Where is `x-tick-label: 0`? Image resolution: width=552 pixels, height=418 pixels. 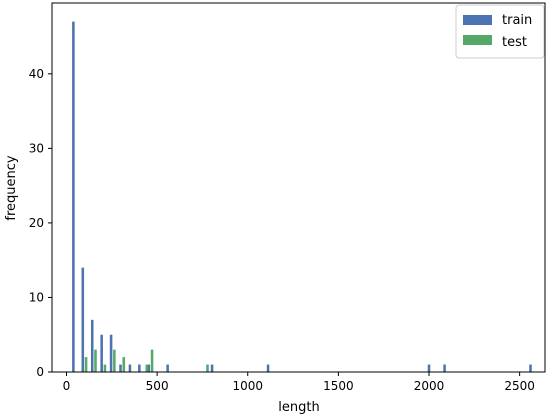
x-tick-label: 0 is located at coordinates (67, 386).